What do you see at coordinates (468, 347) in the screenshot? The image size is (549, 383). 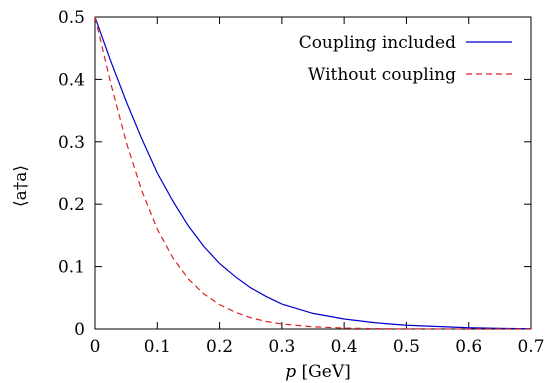 I see `x-tick-label: 0.6` at bounding box center [468, 347].